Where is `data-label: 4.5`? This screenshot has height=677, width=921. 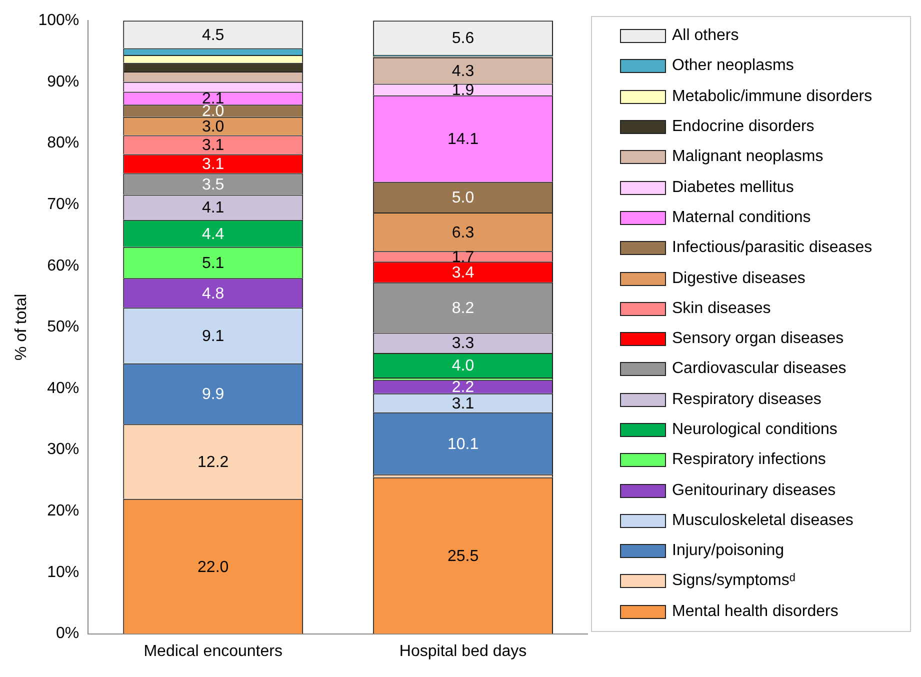
data-label: 4.5 is located at coordinates (213, 35).